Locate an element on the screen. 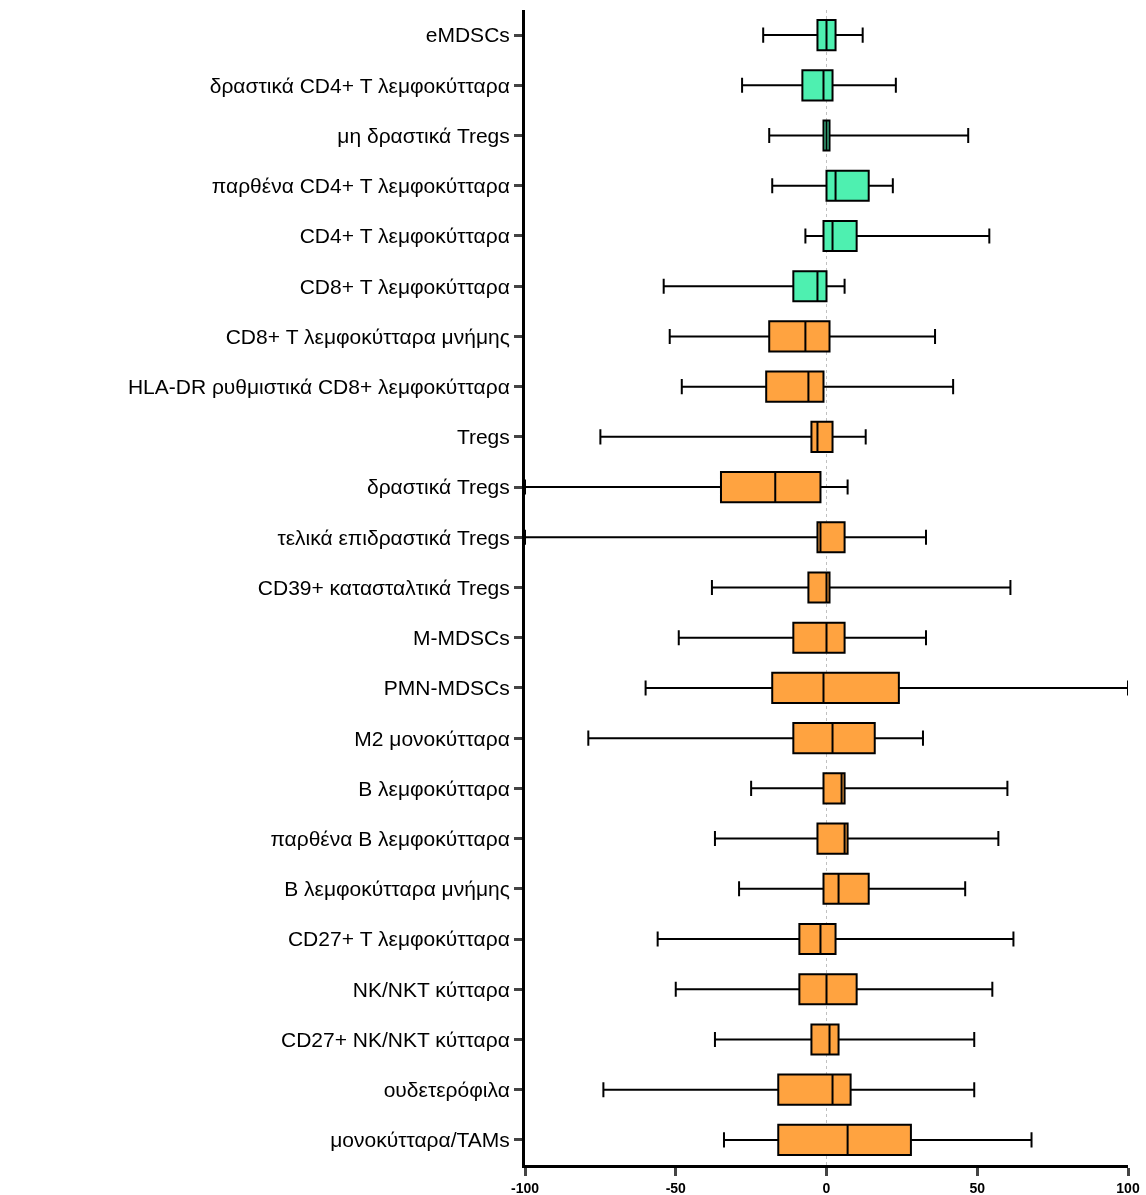  y-tick-label: CD27+ NK/NKT κύτταρα is located at coordinates (395, 1039).